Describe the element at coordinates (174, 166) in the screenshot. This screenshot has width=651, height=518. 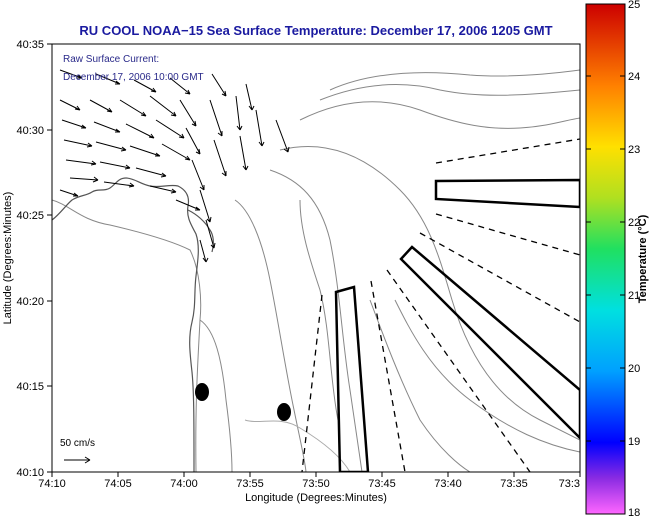
I see `current-vectors` at that location.